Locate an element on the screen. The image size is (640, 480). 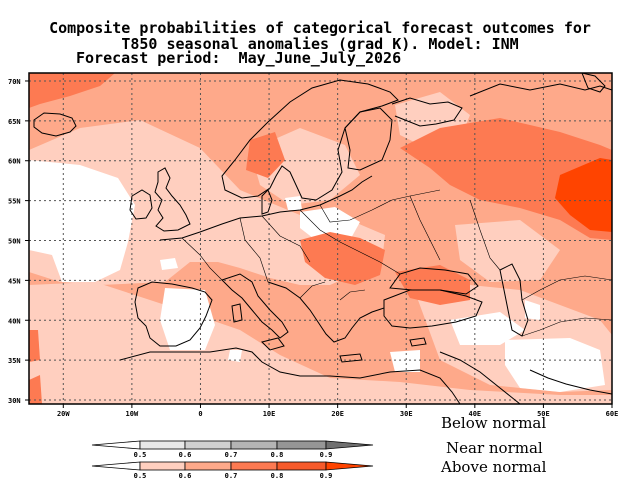
crete-coast is located at coordinates (351, 358).